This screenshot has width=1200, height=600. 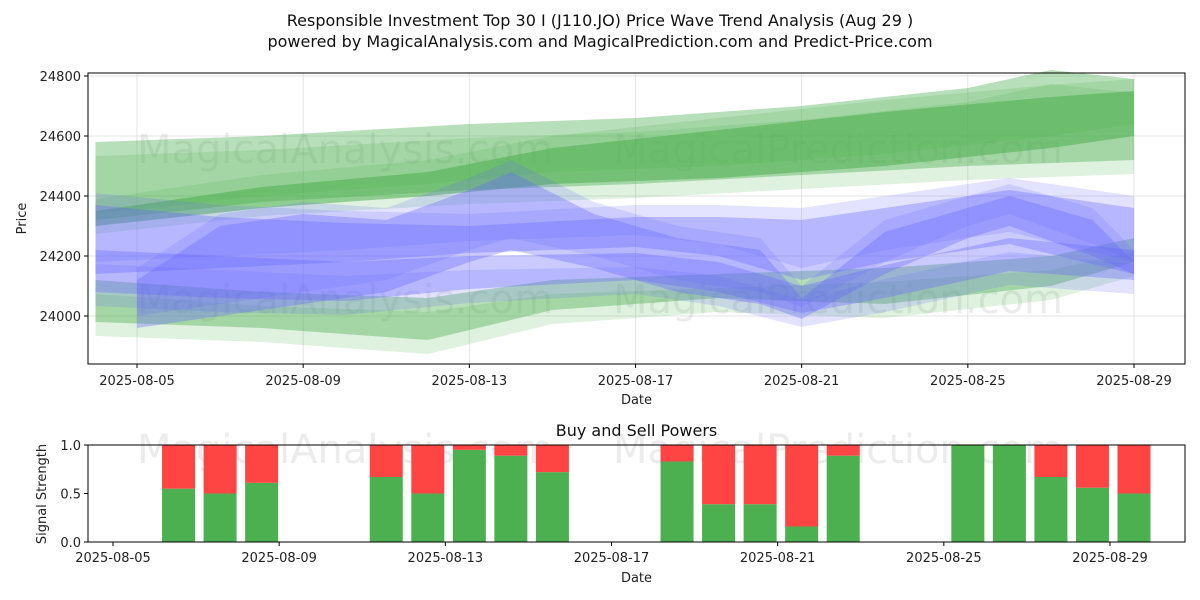 What do you see at coordinates (446, 558) in the screenshot?
I see `power-xtick-label: 2025-08-13` at bounding box center [446, 558].